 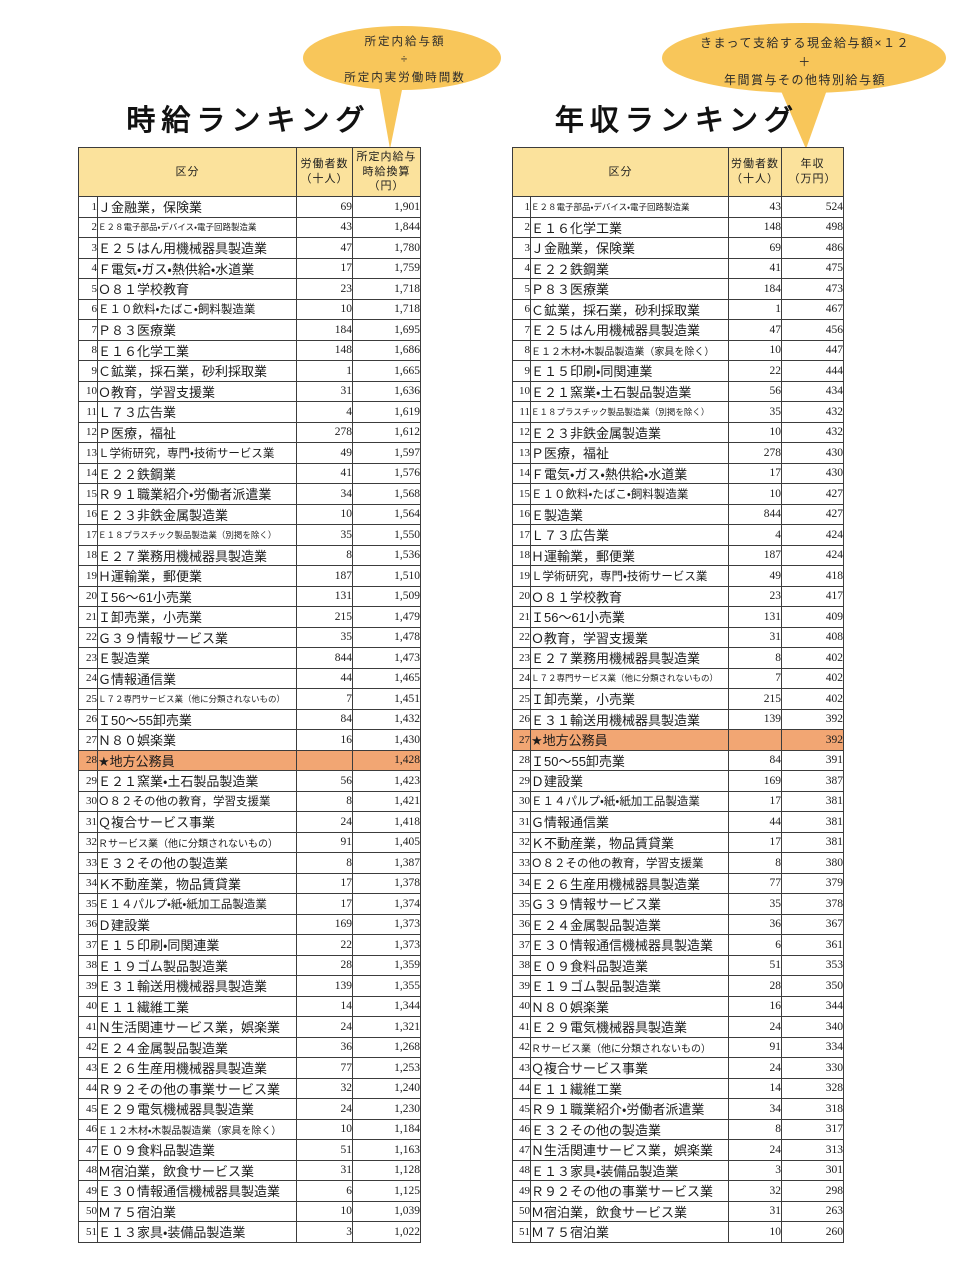 I want to click on table-row: 36 Ｅ２４金属製品製造業 36 367, so click(x=678, y=924).